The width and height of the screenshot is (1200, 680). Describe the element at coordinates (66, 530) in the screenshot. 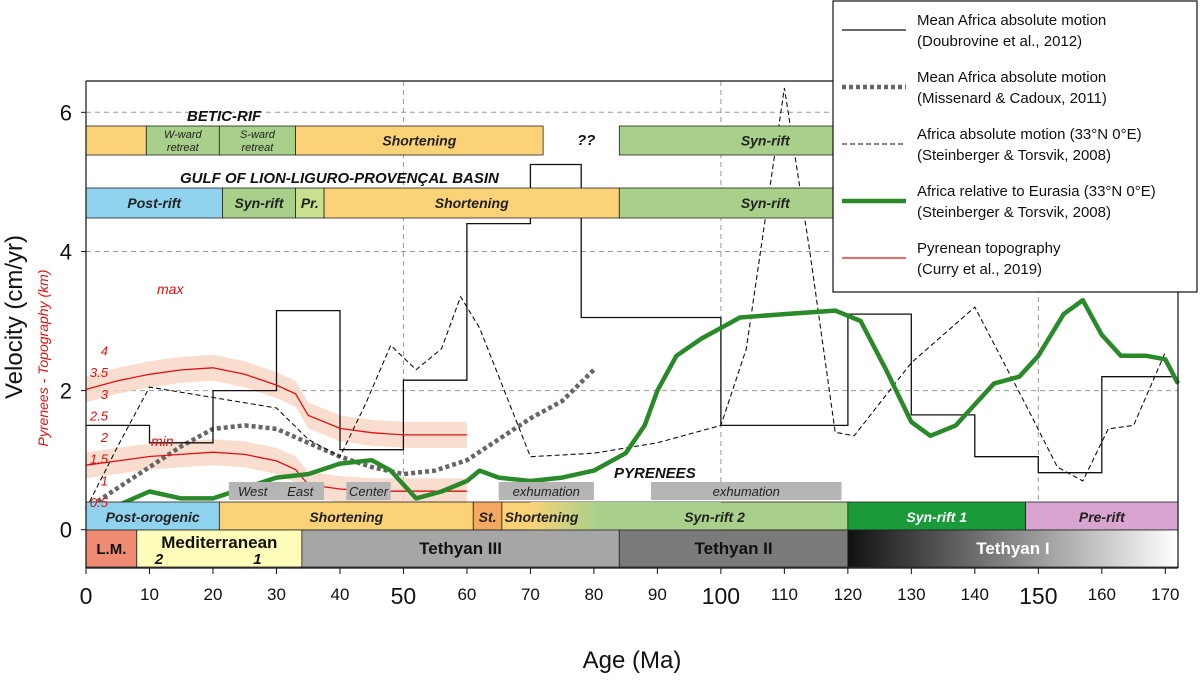

I see `y-tick-label: 0` at that location.